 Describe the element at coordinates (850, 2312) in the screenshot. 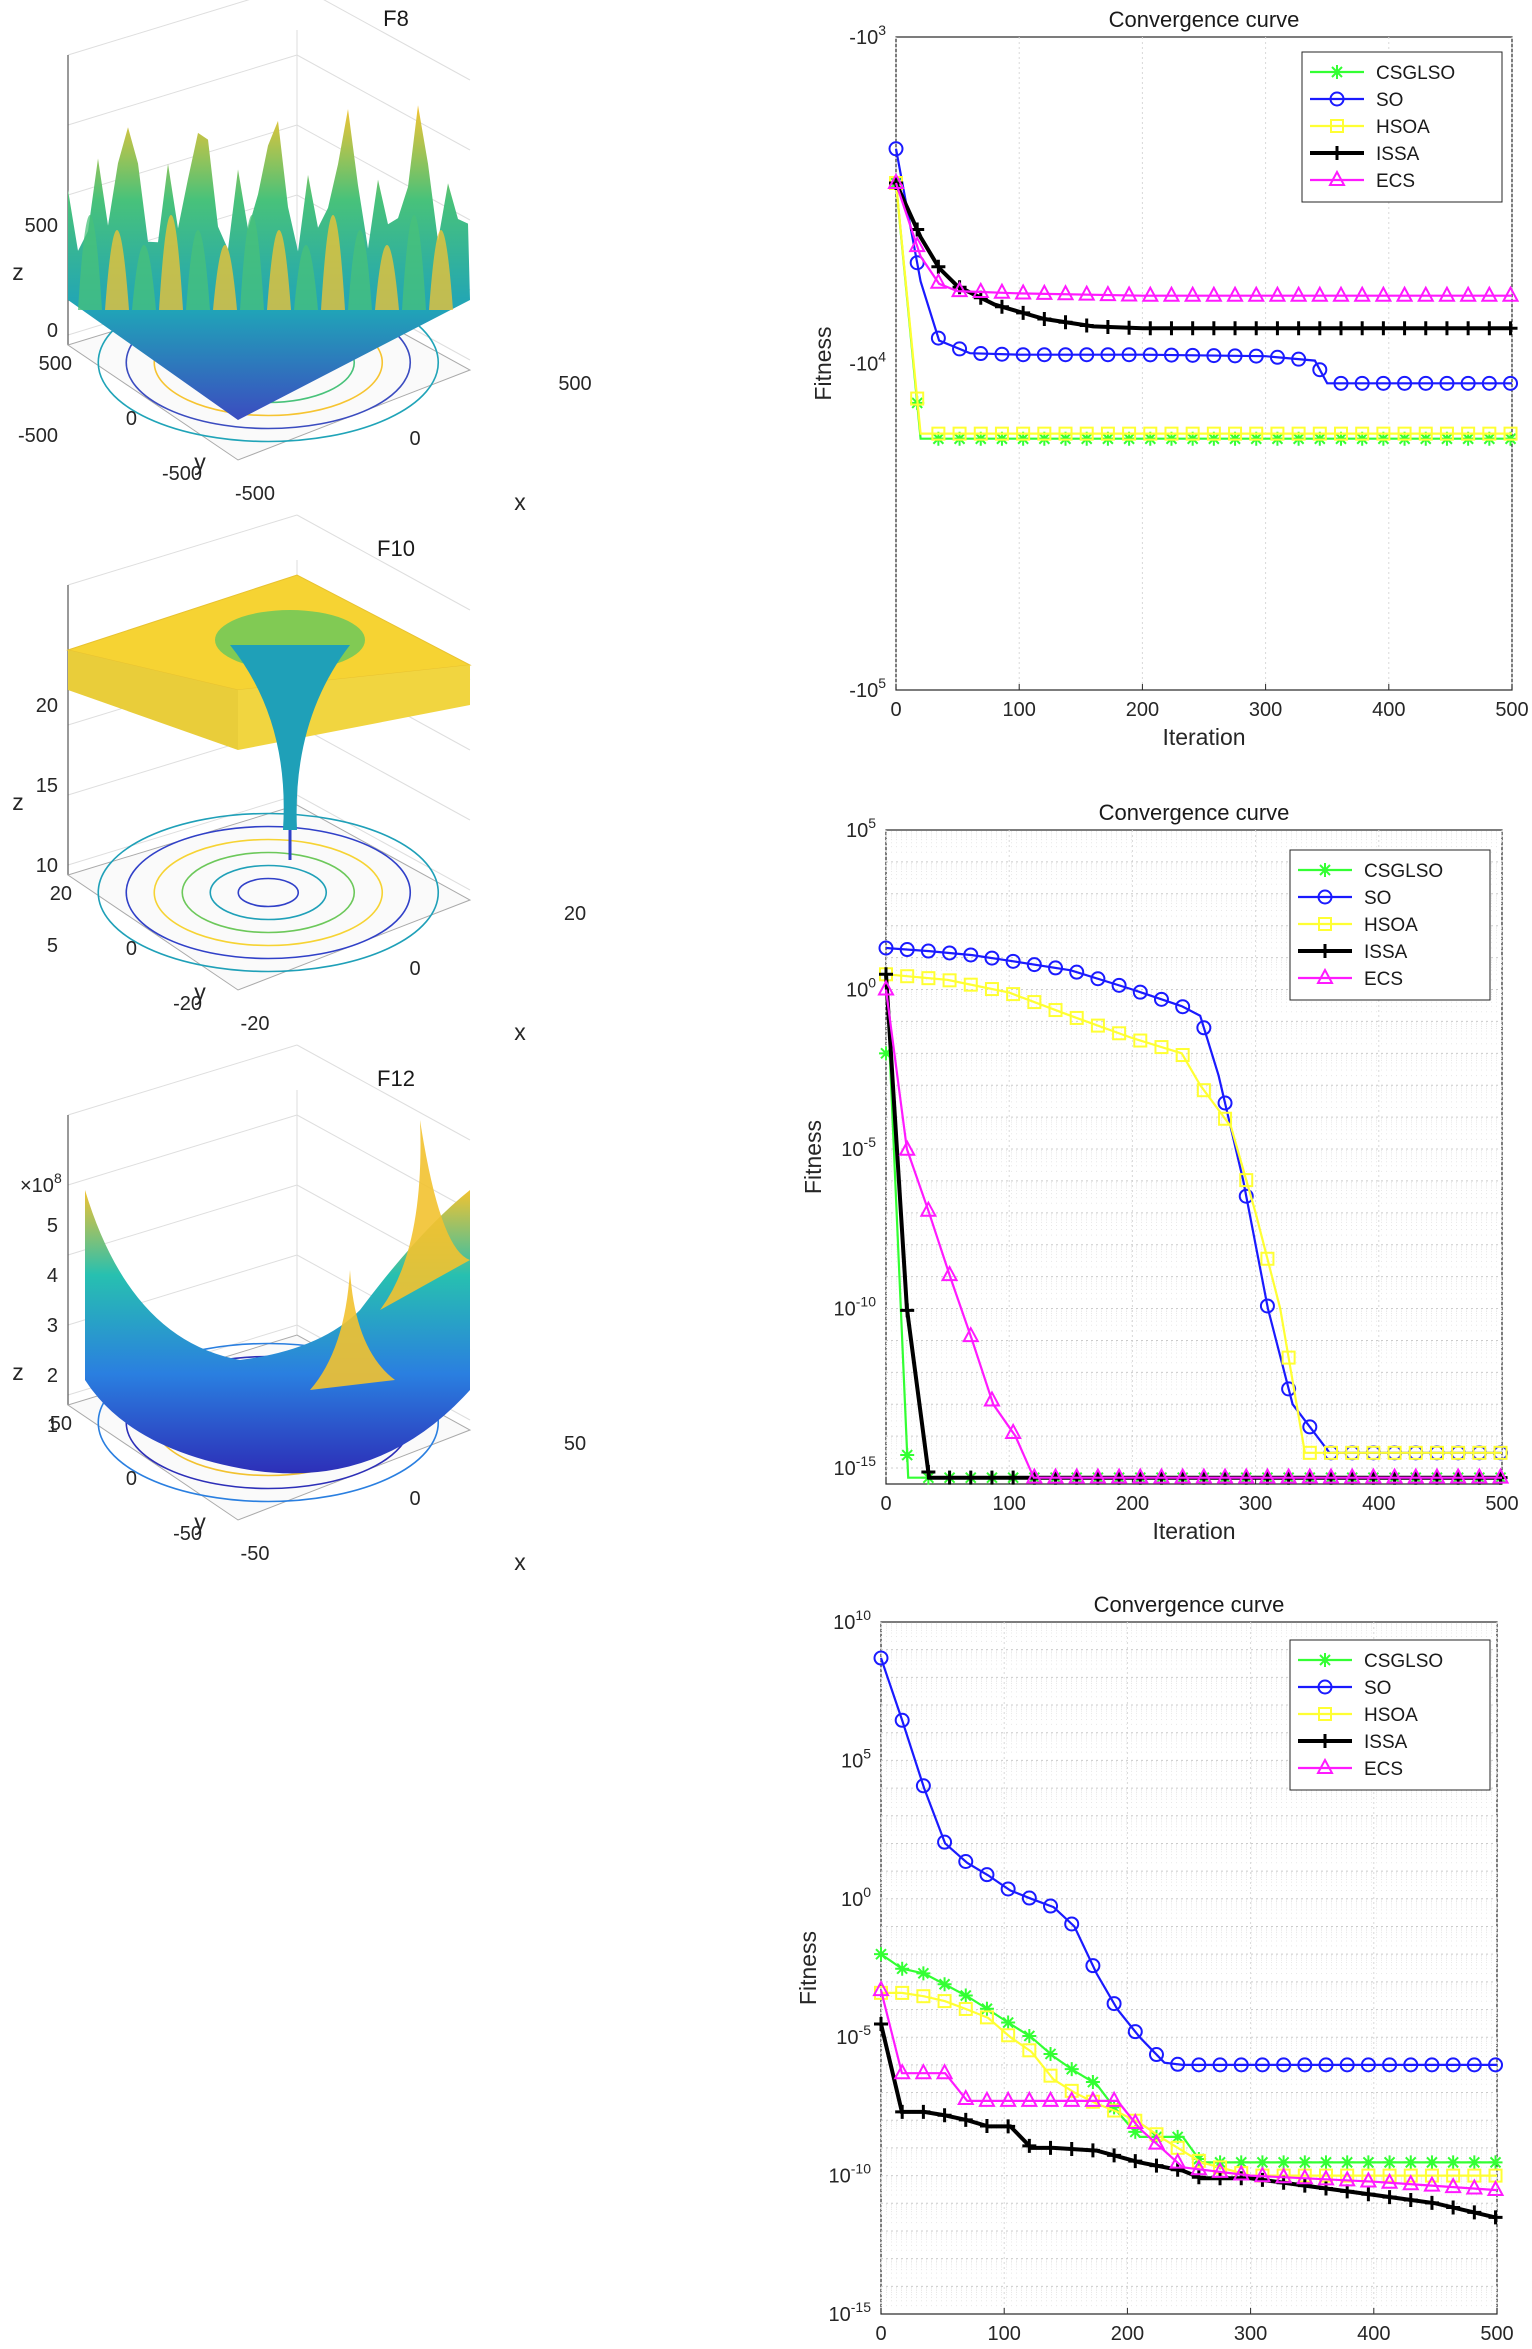

I see `y-tick-label: 10-15` at that location.